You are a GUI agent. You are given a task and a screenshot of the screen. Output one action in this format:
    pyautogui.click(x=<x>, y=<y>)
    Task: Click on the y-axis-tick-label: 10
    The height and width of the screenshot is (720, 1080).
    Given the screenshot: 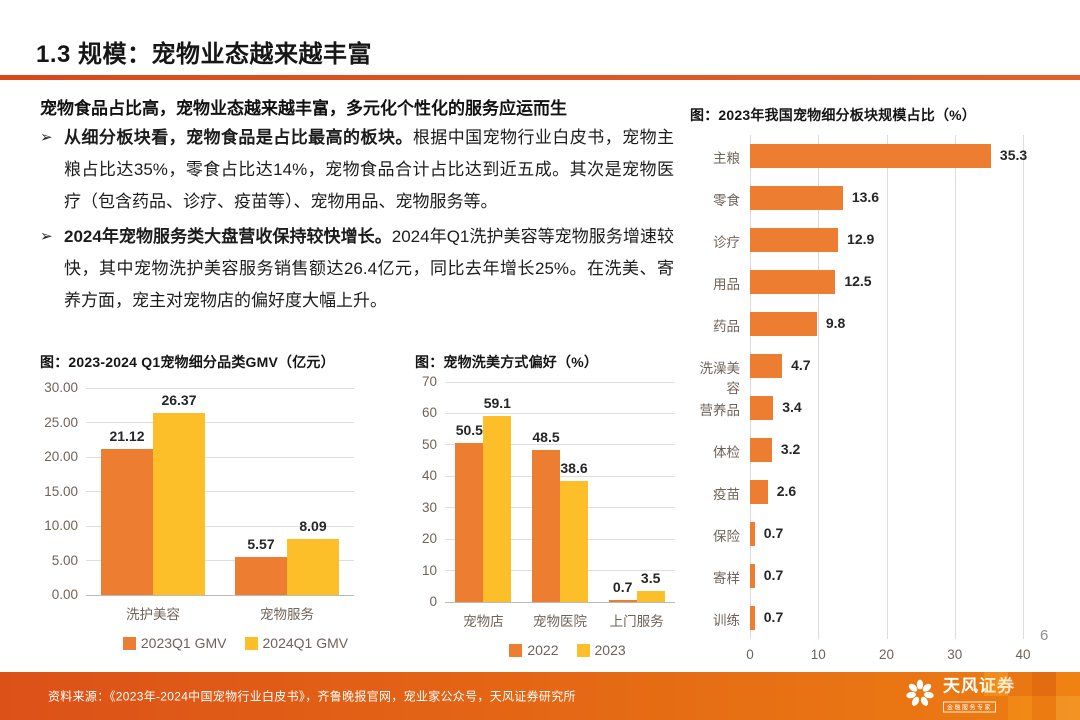 What is the action you would take?
    pyautogui.click(x=429, y=570)
    